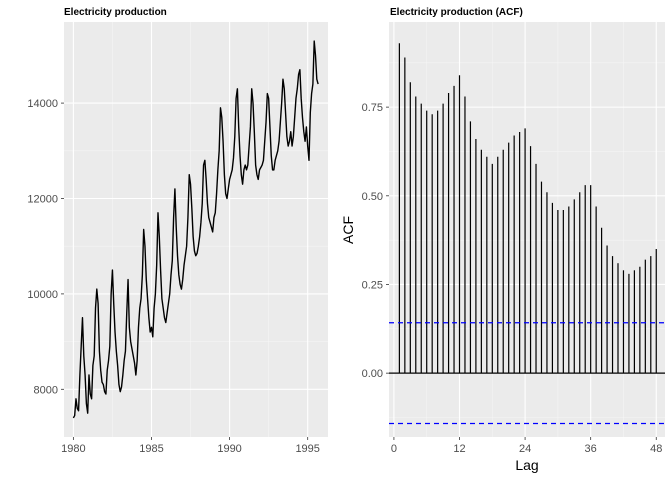  Describe the element at coordinates (307, 449) in the screenshot. I see `x-tick-label: 1995` at that location.